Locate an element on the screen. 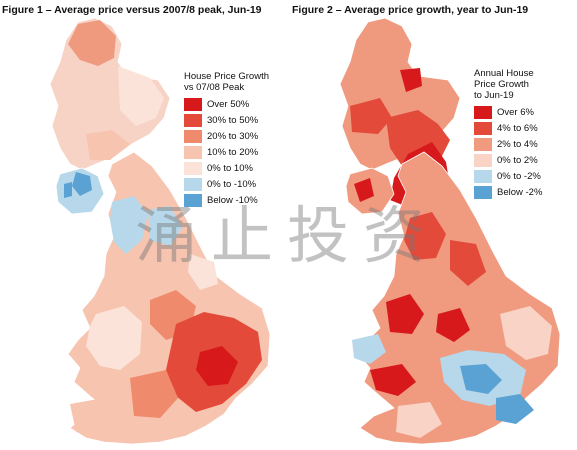  legend-entry: Over 50% is located at coordinates (234, 104).